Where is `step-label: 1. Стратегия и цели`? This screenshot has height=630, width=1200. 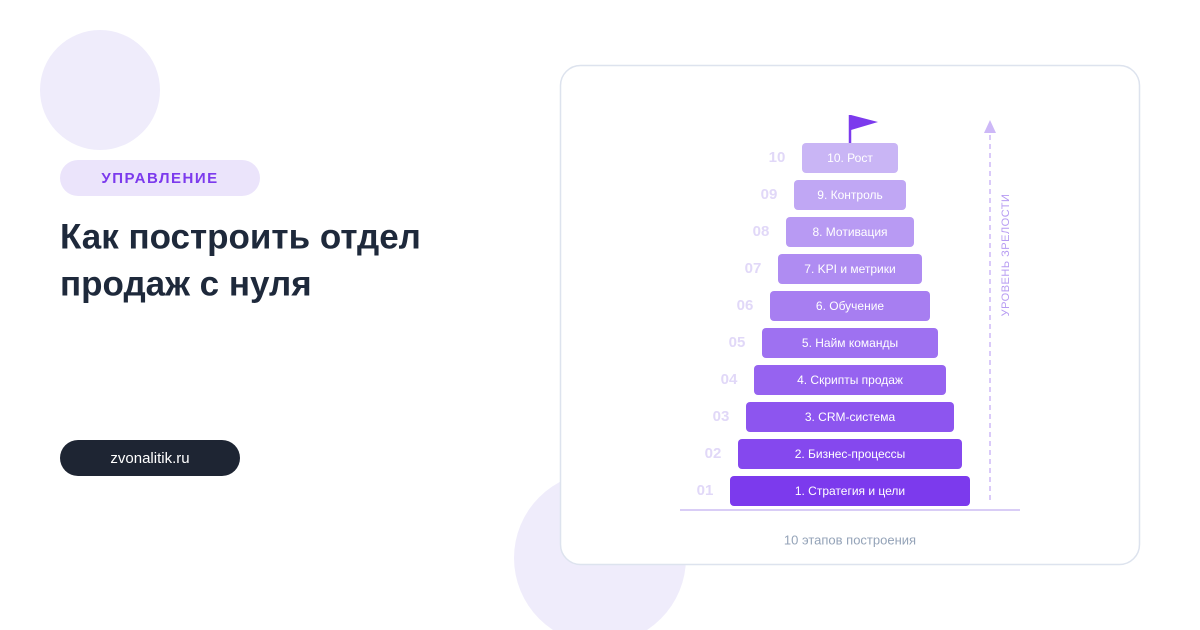 step-label: 1. Стратегия и цели is located at coordinates (850, 491).